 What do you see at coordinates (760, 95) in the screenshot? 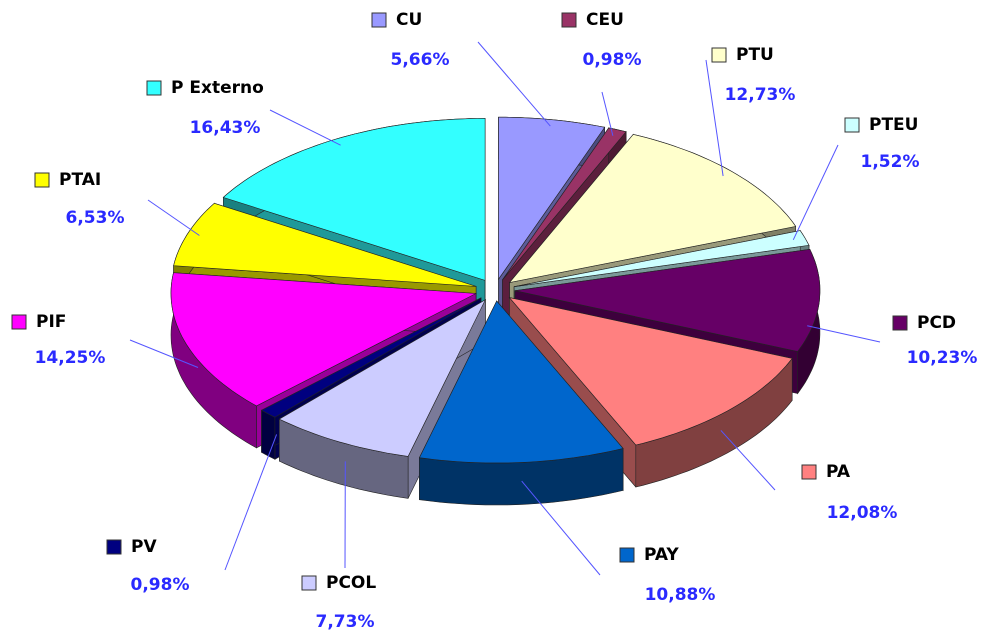
I see `slice-value: 12,73%` at bounding box center [760, 95].